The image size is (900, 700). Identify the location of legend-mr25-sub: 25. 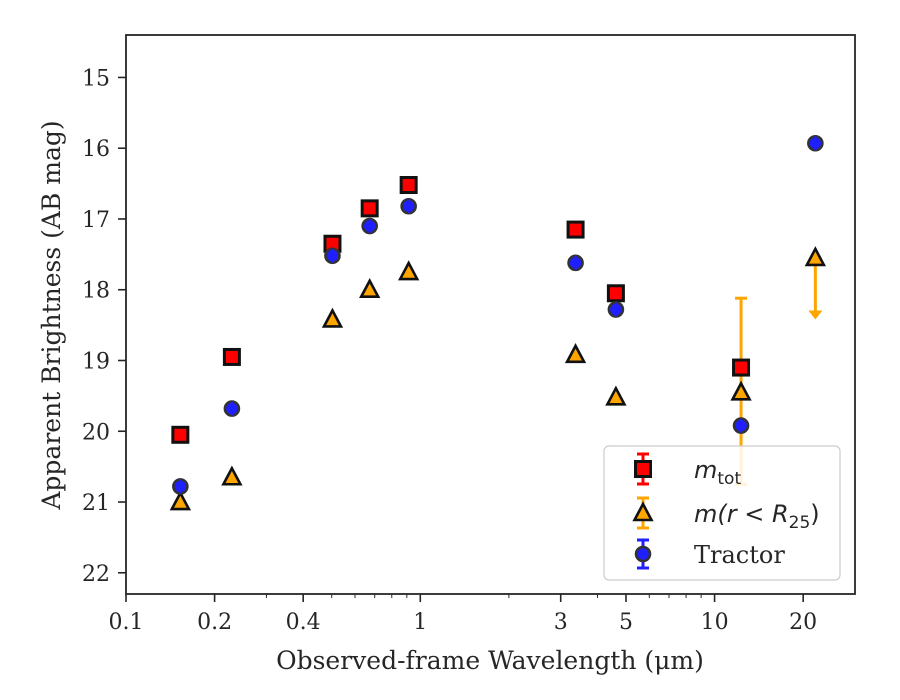
(800, 523).